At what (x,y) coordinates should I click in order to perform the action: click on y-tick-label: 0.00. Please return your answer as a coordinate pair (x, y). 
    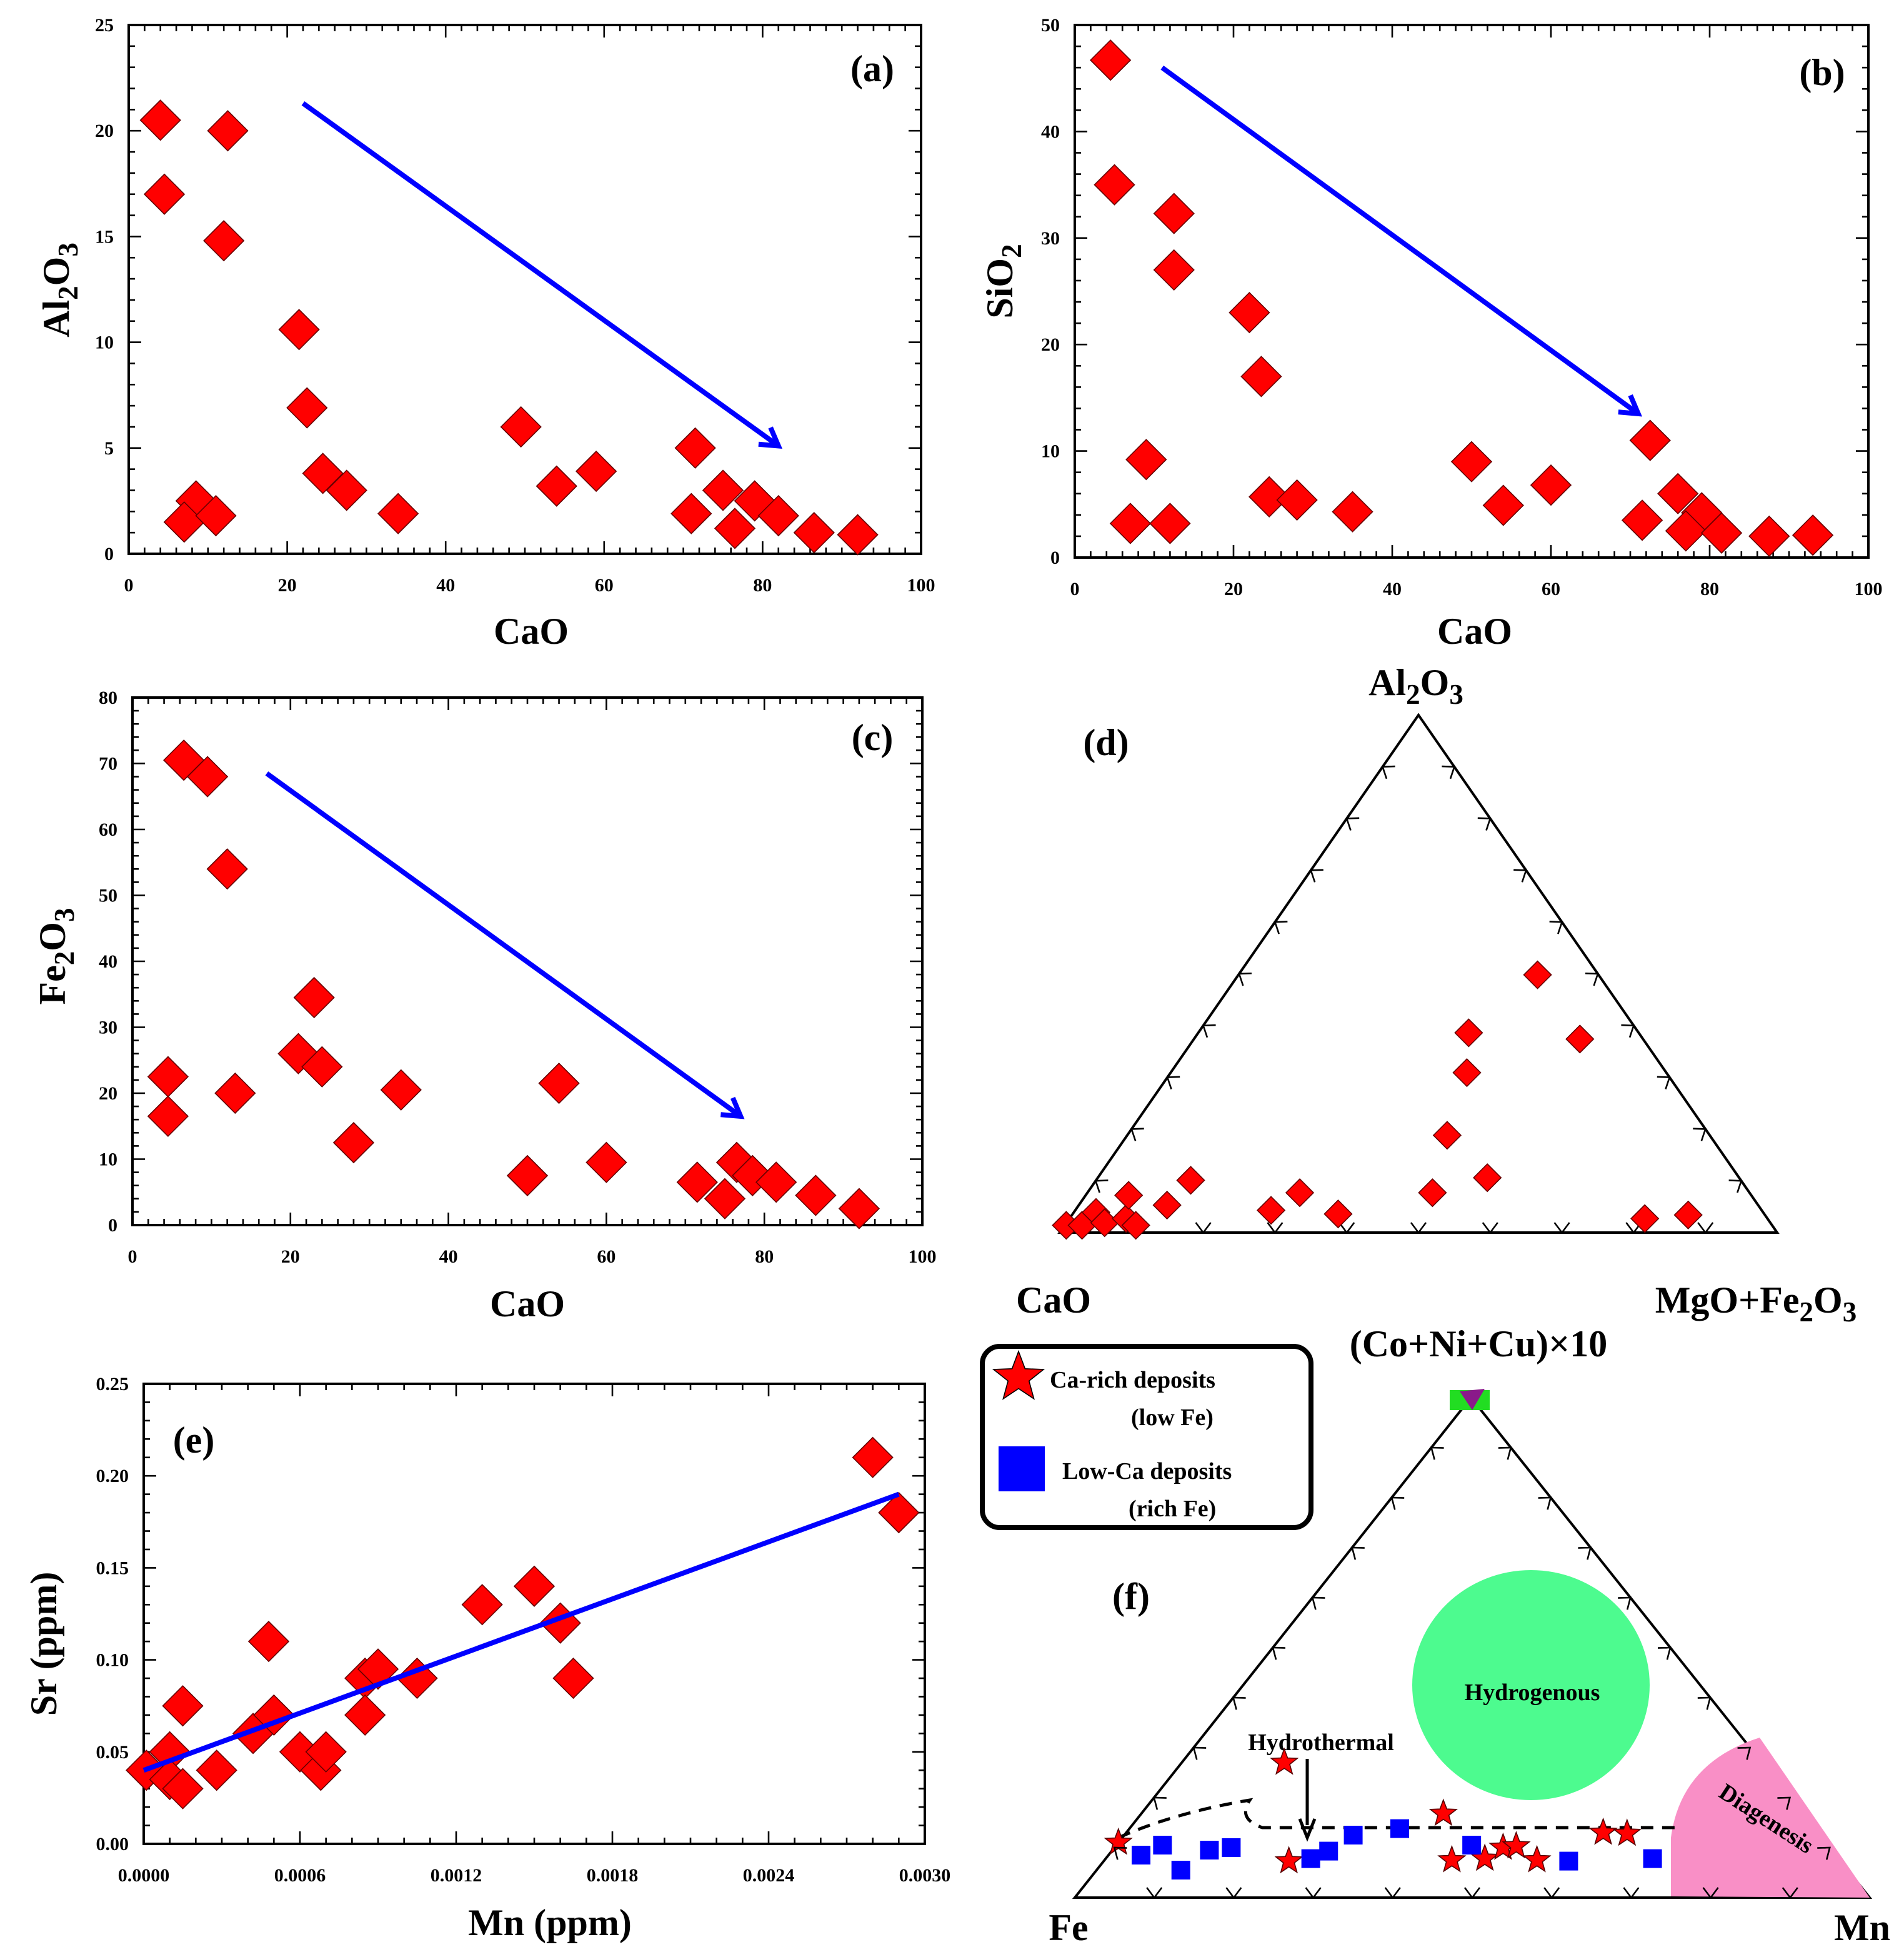
    Looking at the image, I should click on (112, 1844).